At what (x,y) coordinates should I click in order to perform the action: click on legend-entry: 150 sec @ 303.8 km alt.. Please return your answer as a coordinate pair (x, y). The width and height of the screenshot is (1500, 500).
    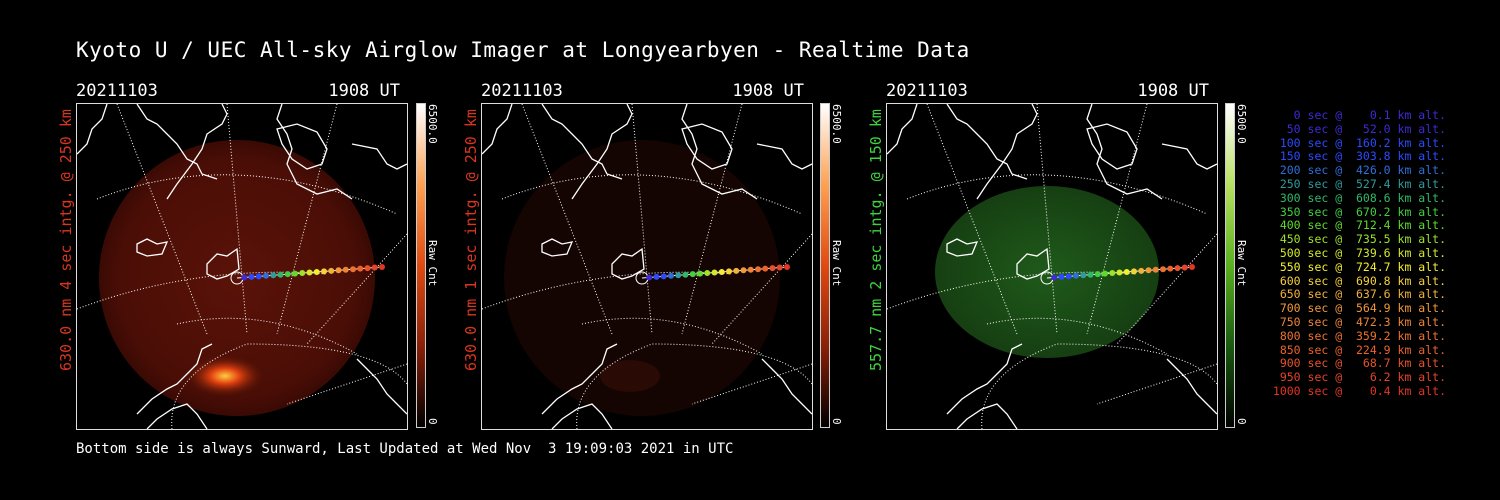
    Looking at the image, I should click on (1359, 156).